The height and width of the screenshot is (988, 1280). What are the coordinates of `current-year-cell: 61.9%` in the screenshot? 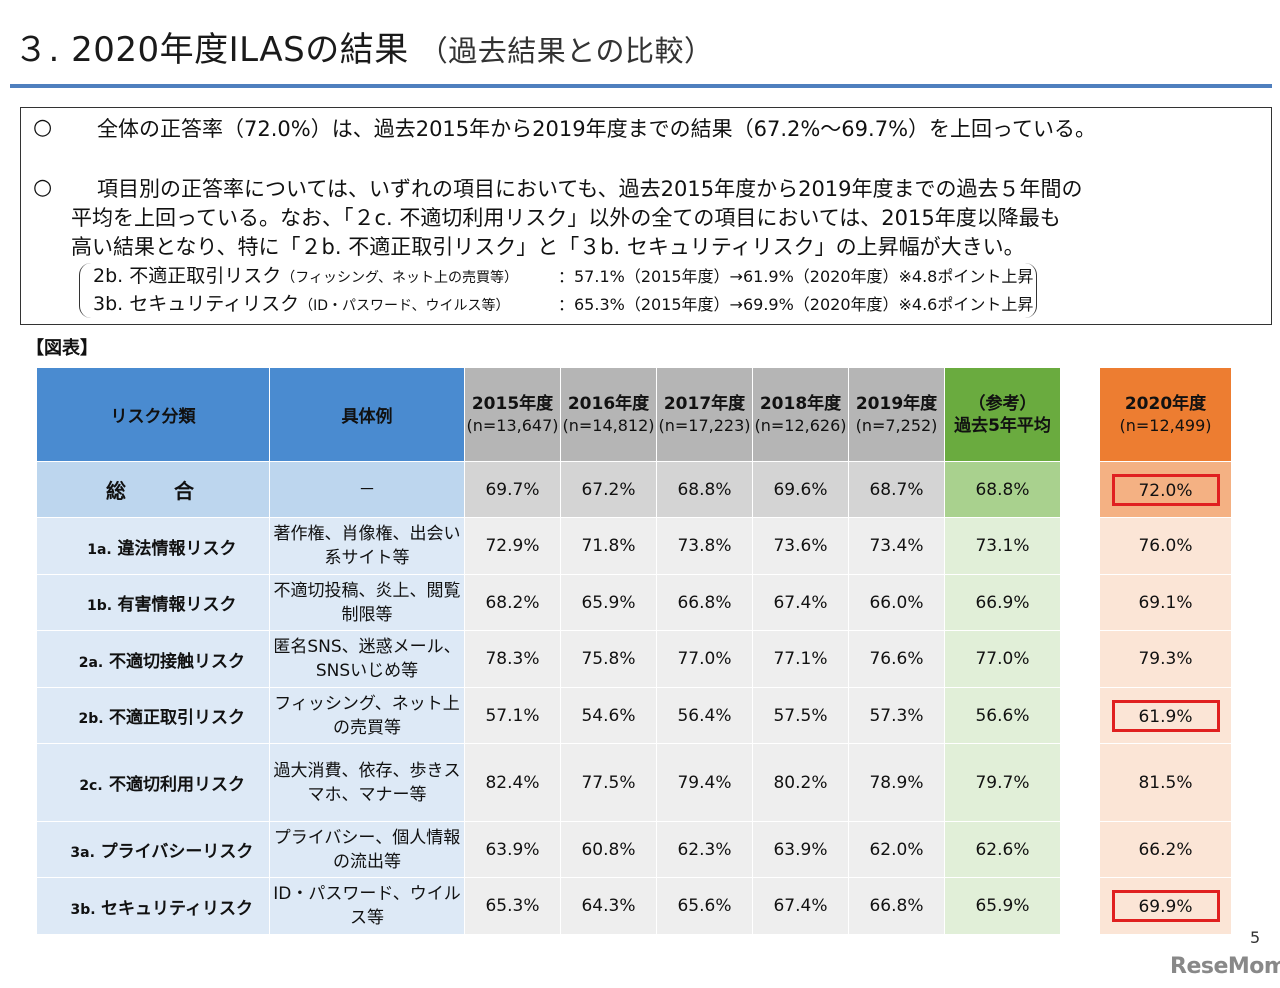 It's located at (1165, 715).